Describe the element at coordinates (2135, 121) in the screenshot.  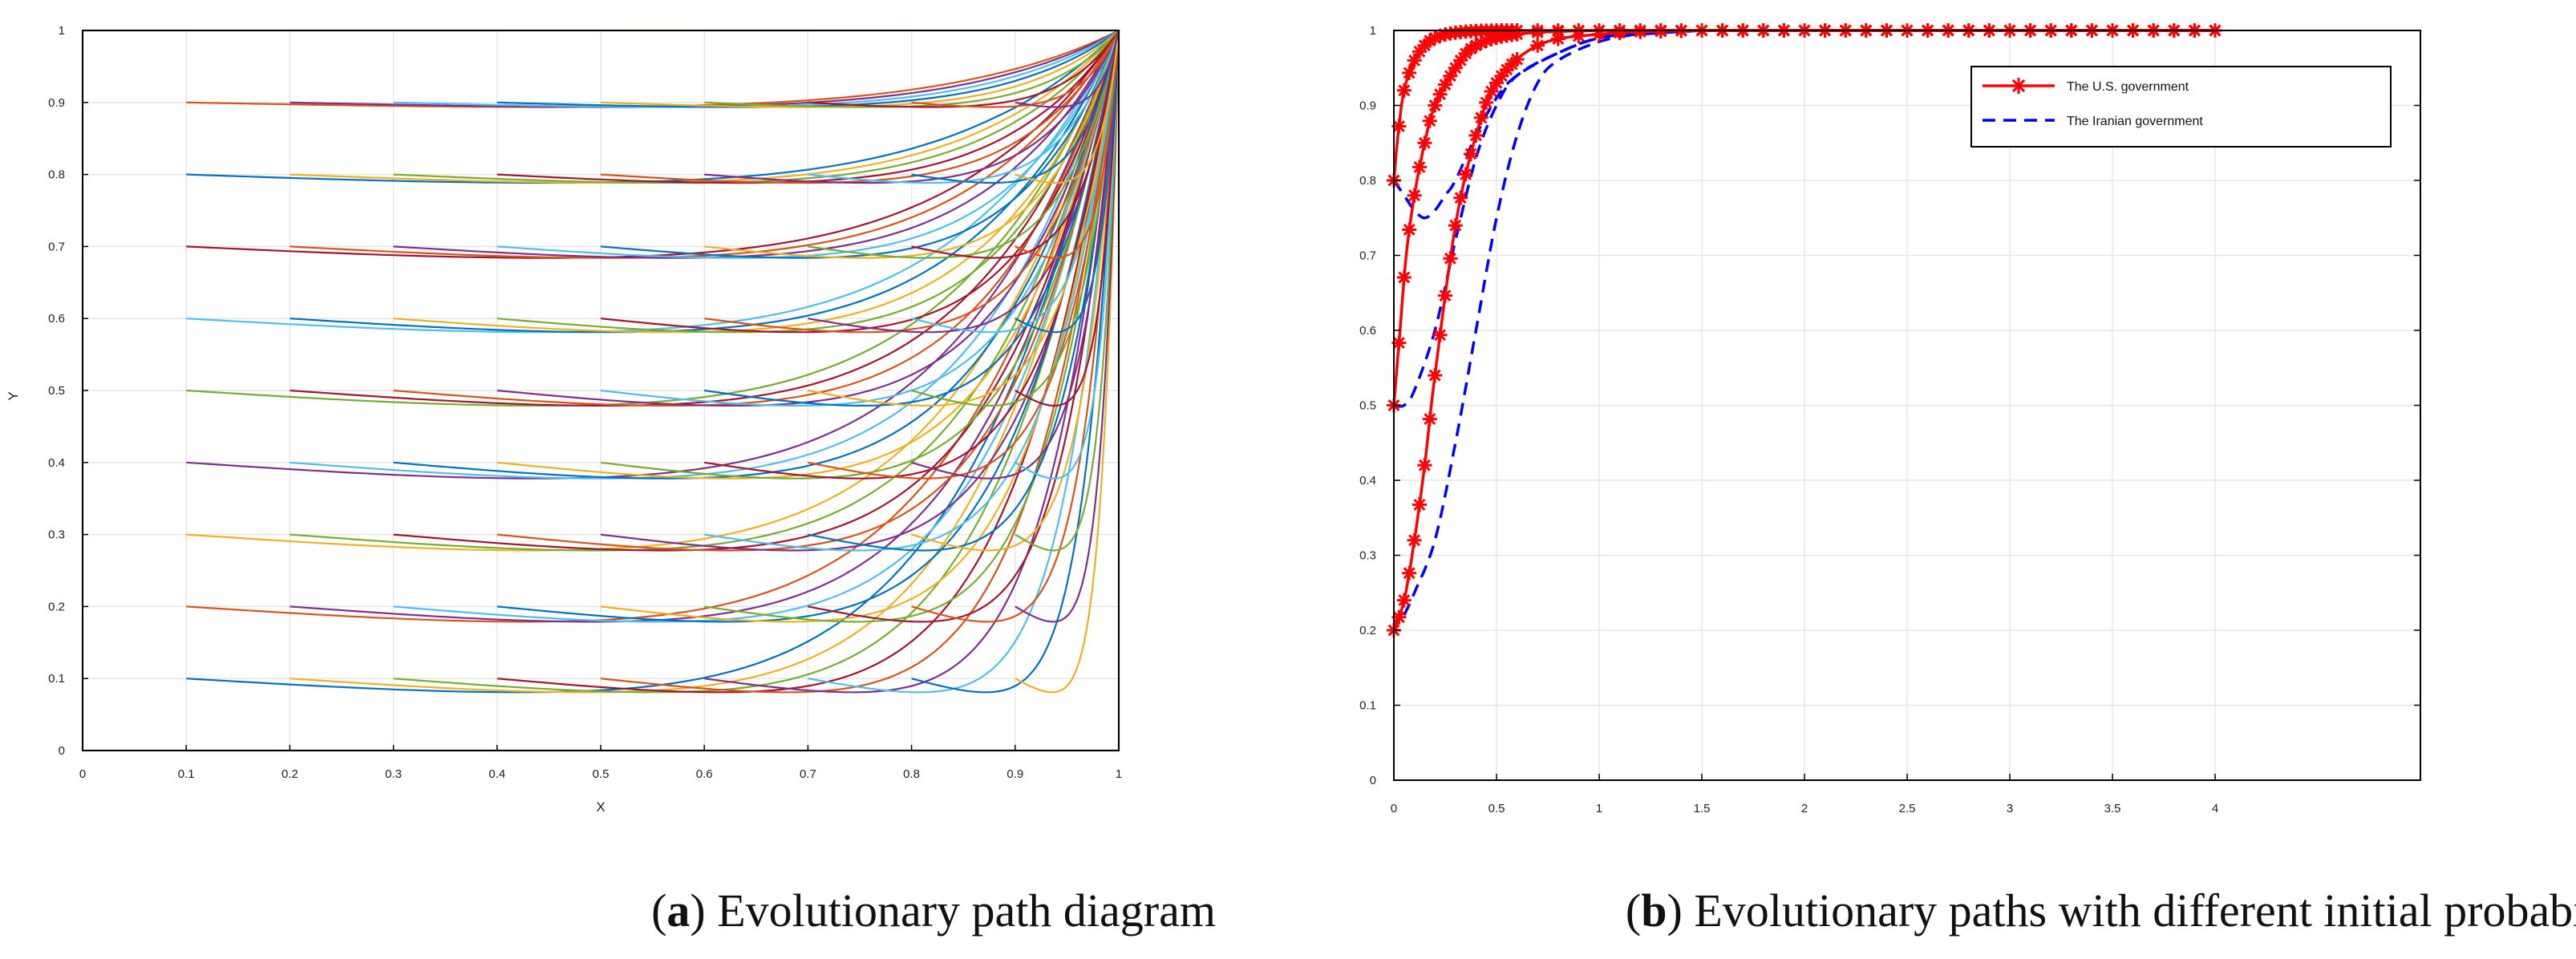
I see `legend-iran-label: The Iranian government` at that location.